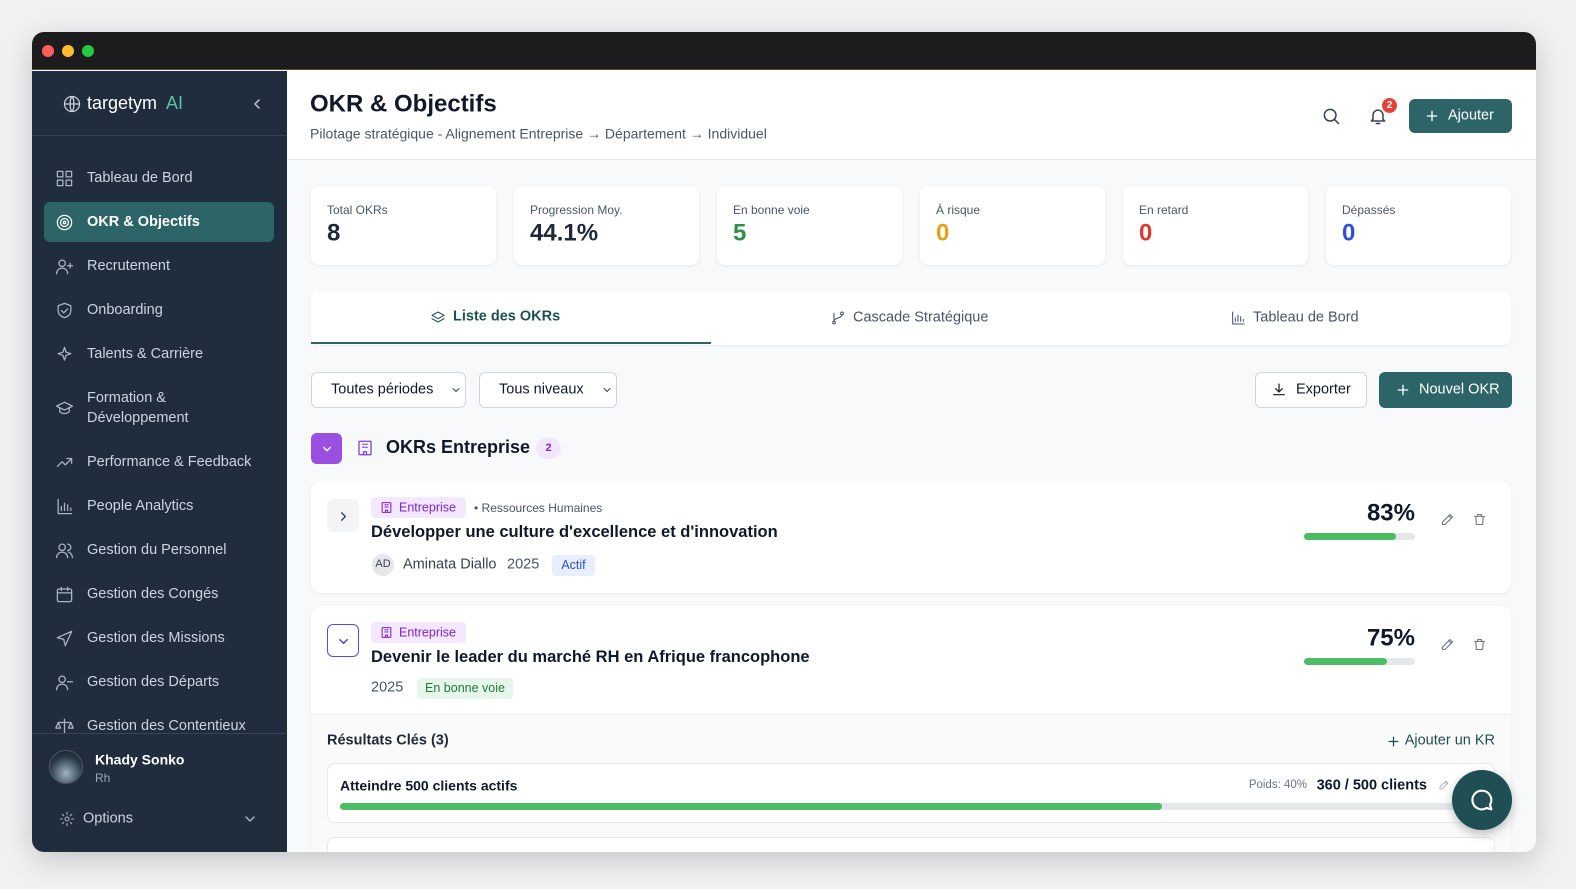  I want to click on brand-name: targetym, so click(122, 103).